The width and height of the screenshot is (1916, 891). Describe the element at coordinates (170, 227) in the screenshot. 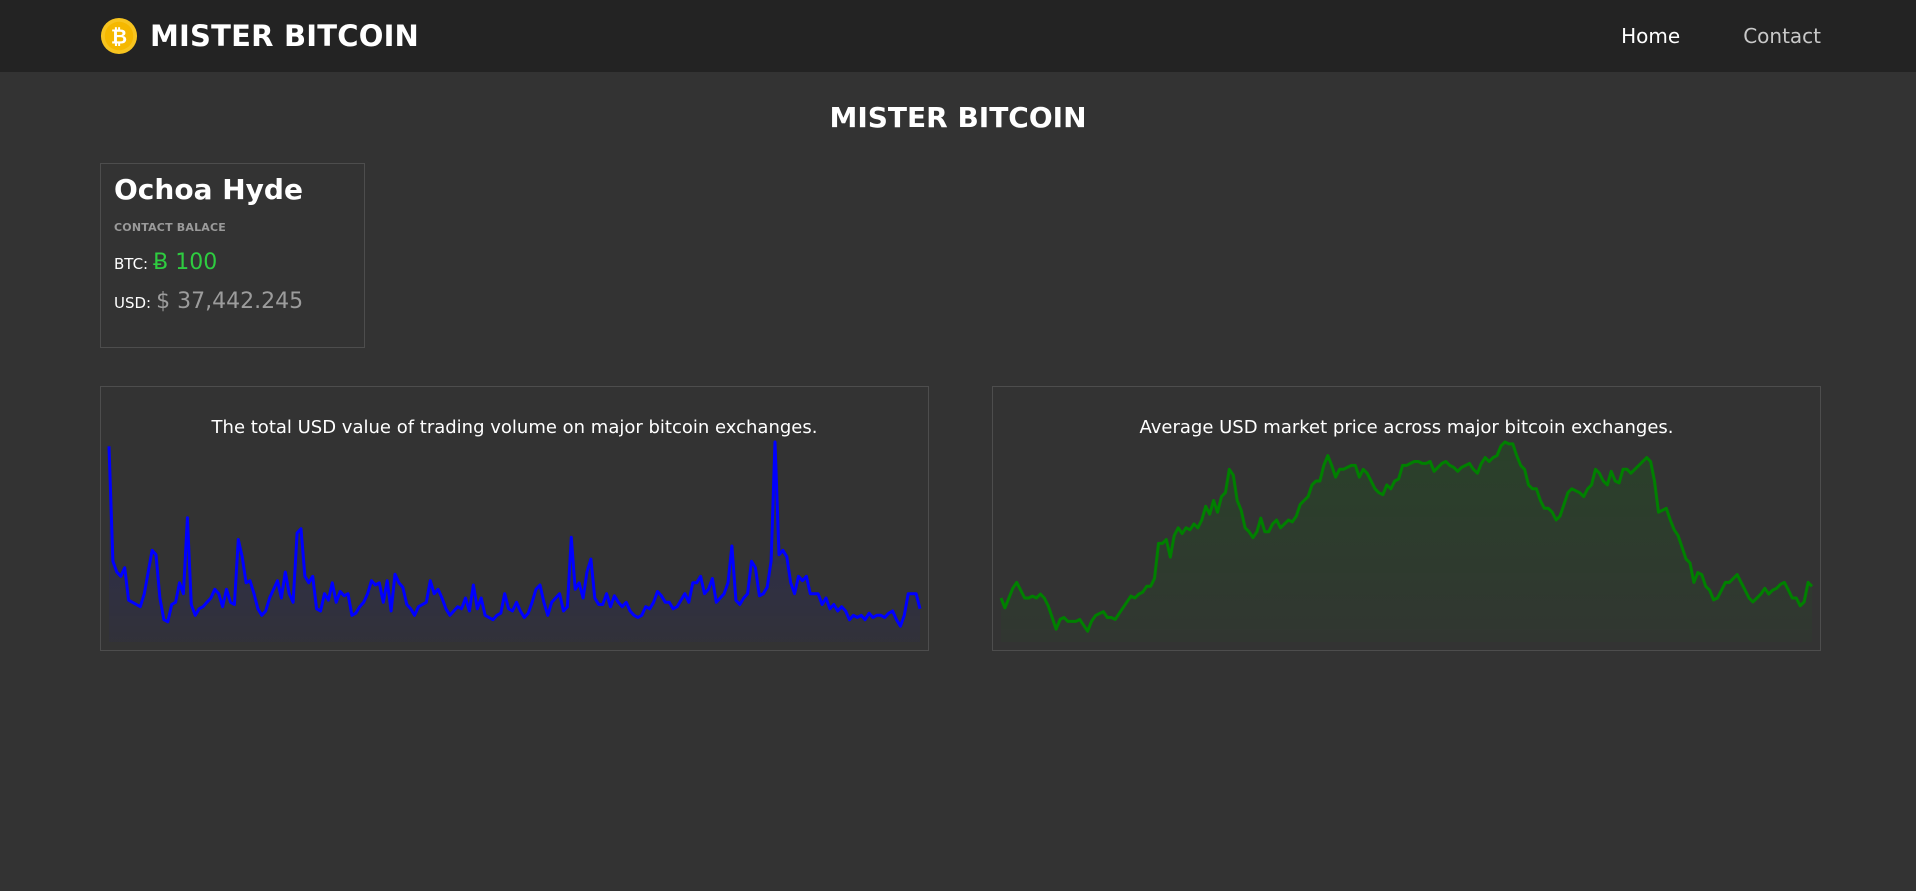

I see `contact-subtitle: CONTACT BALACE` at that location.